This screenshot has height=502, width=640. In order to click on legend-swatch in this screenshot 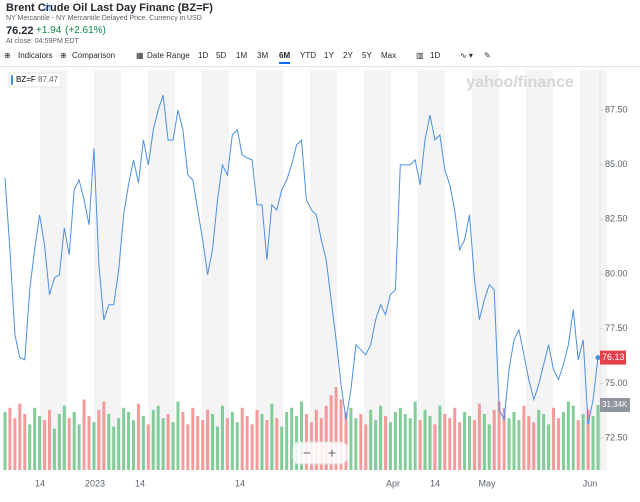, I will do `click(12, 80)`.